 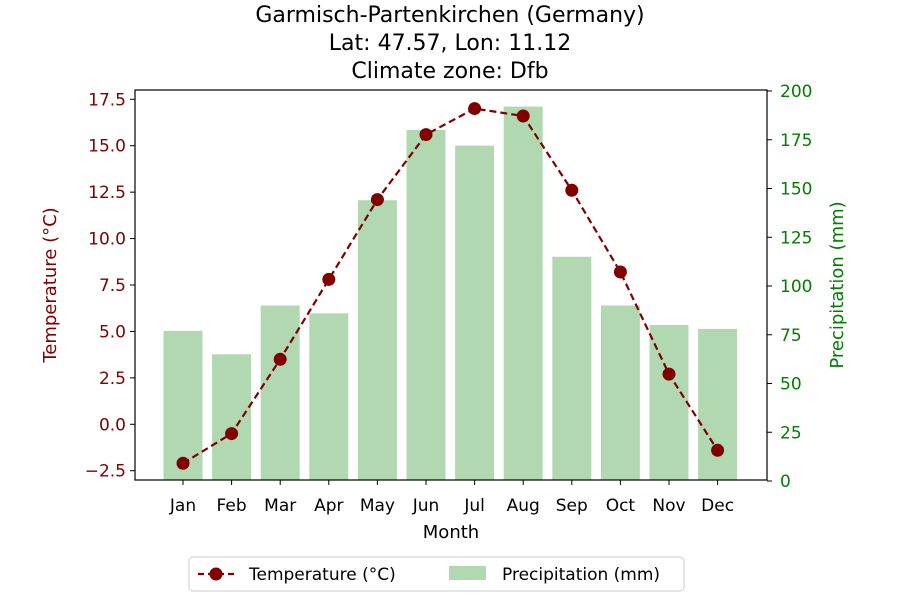 What do you see at coordinates (796, 92) in the screenshot?
I see `right-tick-label: 200` at bounding box center [796, 92].